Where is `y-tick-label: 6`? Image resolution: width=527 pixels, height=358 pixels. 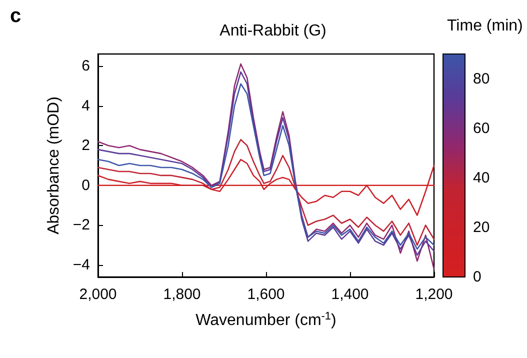 y-tick-label: 6 is located at coordinates (86, 65).